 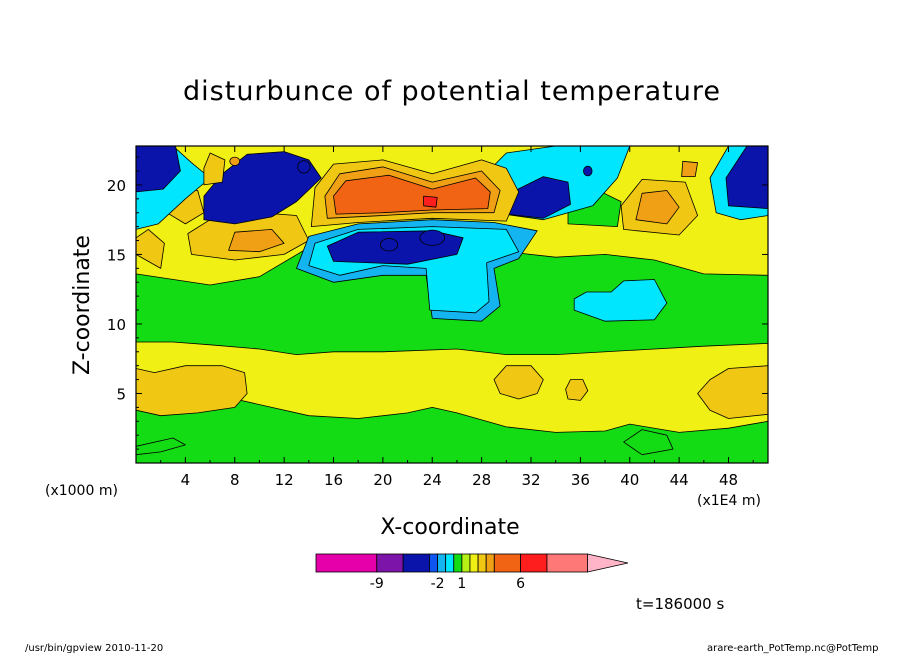 I want to click on x-tick-label: 8, so click(x=235, y=480).